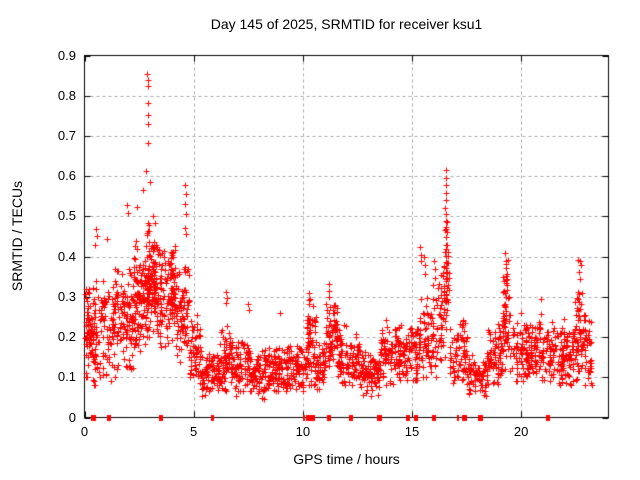 The height and width of the screenshot is (480, 640). Describe the element at coordinates (66, 256) in the screenshot. I see `y-tick-label: 0.4` at that location.